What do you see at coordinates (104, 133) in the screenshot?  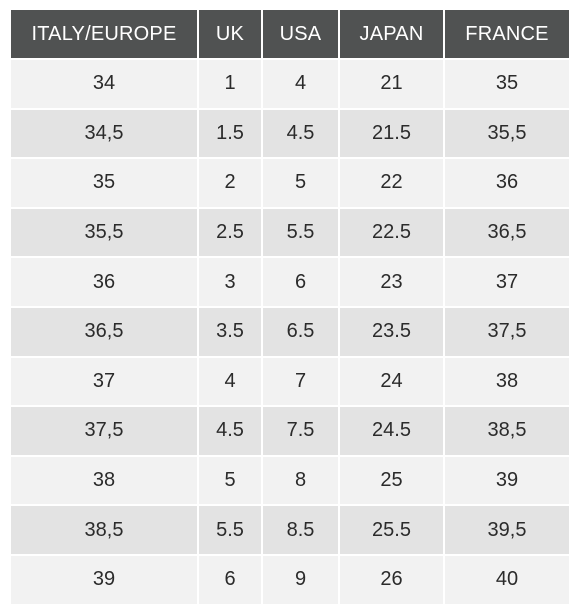 I see `cell-italy-europe: 34,5` at bounding box center [104, 133].